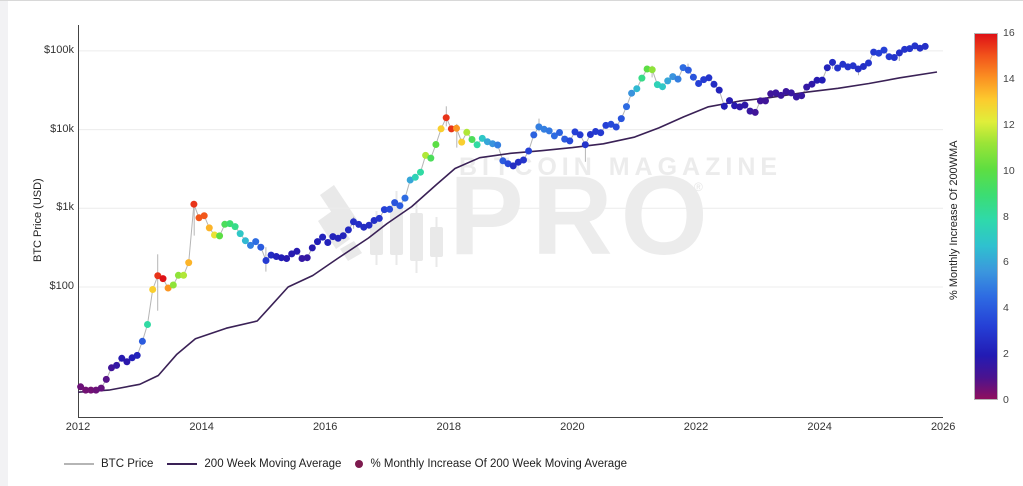 The image size is (1023, 486). I want to click on x-tick-label: 2018, so click(449, 427).